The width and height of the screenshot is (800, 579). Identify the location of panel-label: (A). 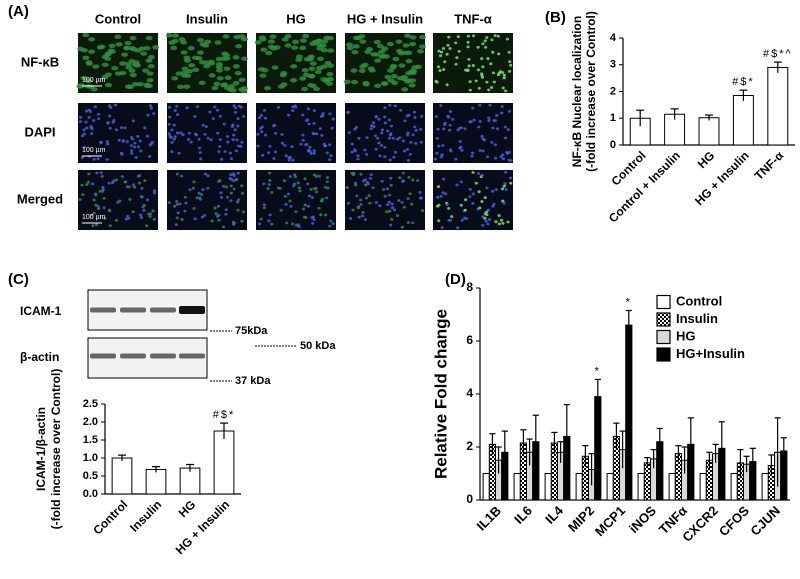
(18, 11).